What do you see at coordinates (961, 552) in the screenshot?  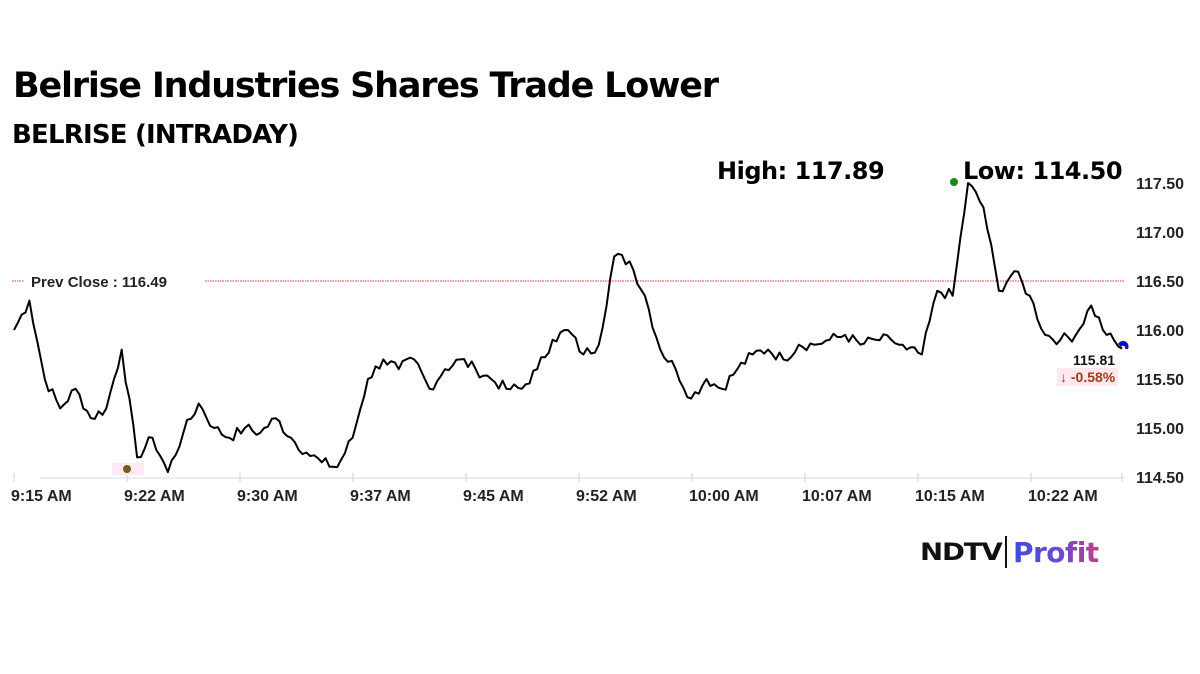 I see `logo-ndtv: NDTV` at bounding box center [961, 552].